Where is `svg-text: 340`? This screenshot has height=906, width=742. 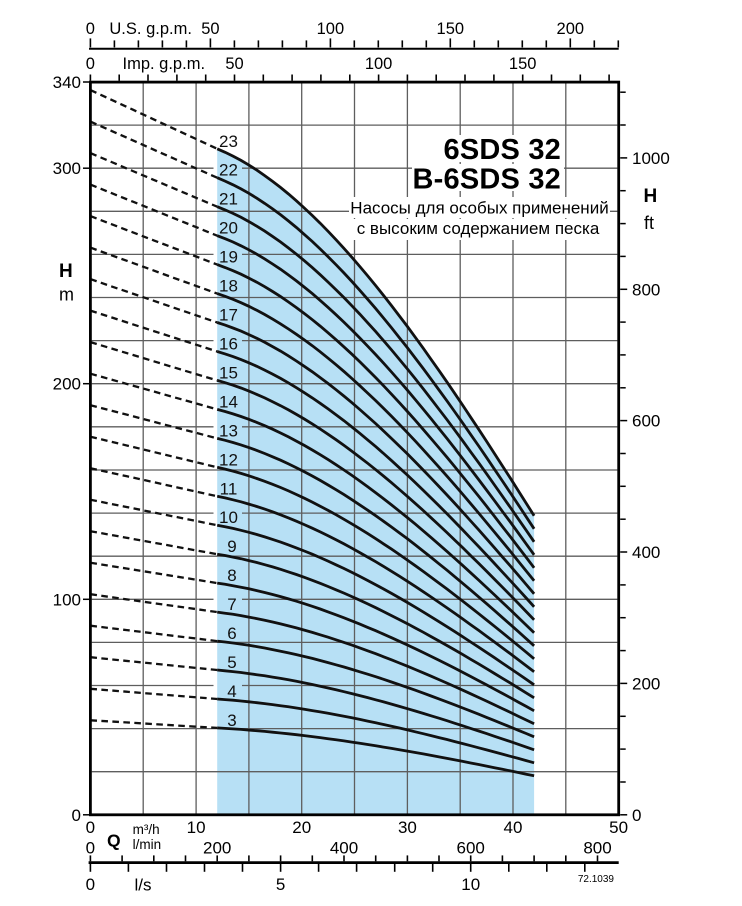 svg-text: 340 is located at coordinates (67, 82).